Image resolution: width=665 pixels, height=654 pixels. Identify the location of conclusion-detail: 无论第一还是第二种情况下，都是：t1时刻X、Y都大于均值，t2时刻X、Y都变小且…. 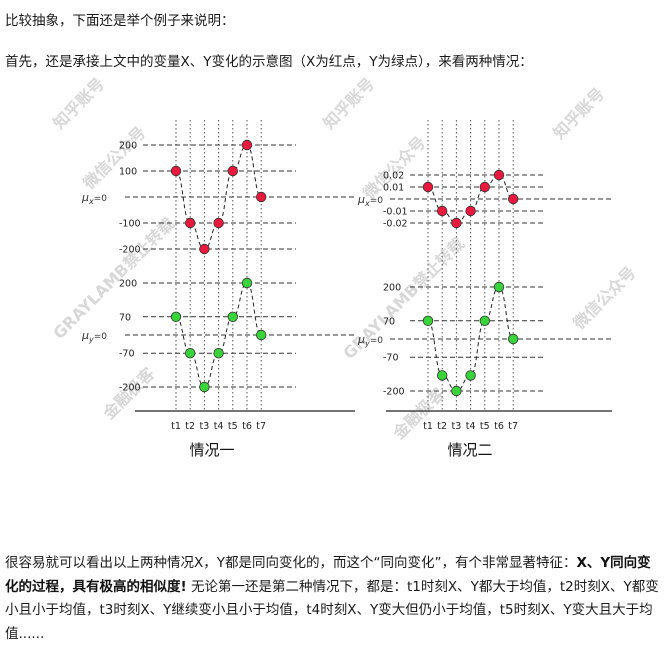
(332, 610).